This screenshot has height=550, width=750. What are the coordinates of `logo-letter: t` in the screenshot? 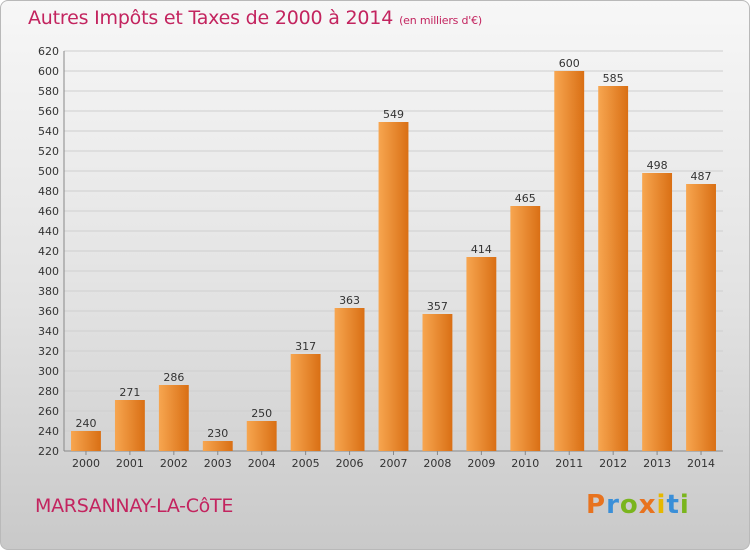 It's located at (673, 505).